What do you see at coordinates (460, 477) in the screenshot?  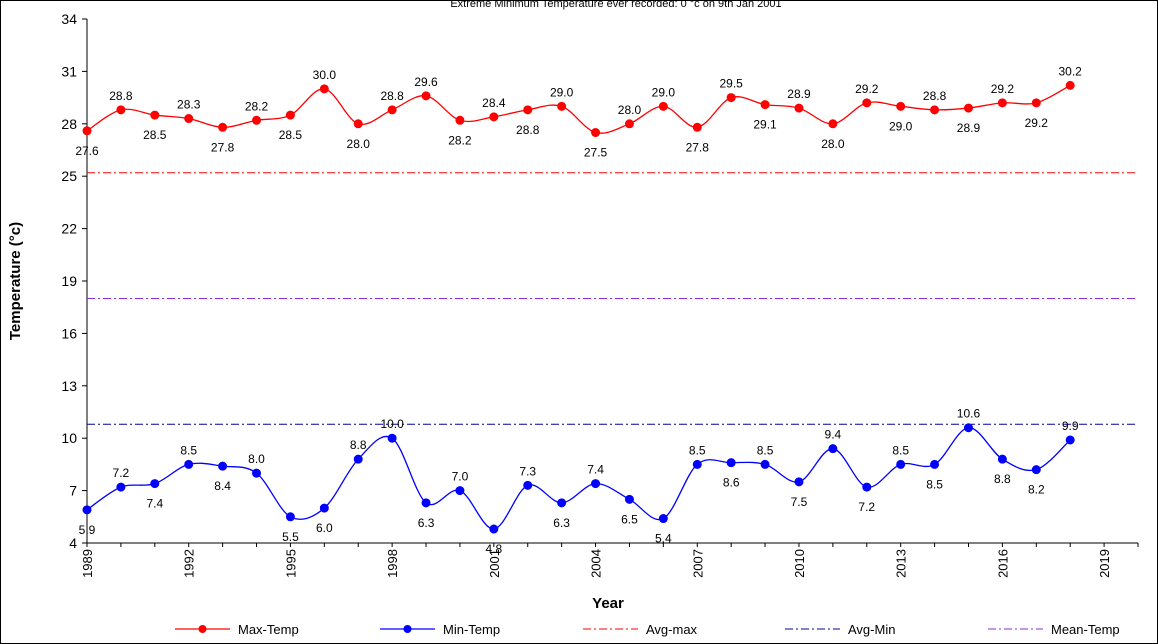 I see `min-temp-data-label: 7.0` at bounding box center [460, 477].